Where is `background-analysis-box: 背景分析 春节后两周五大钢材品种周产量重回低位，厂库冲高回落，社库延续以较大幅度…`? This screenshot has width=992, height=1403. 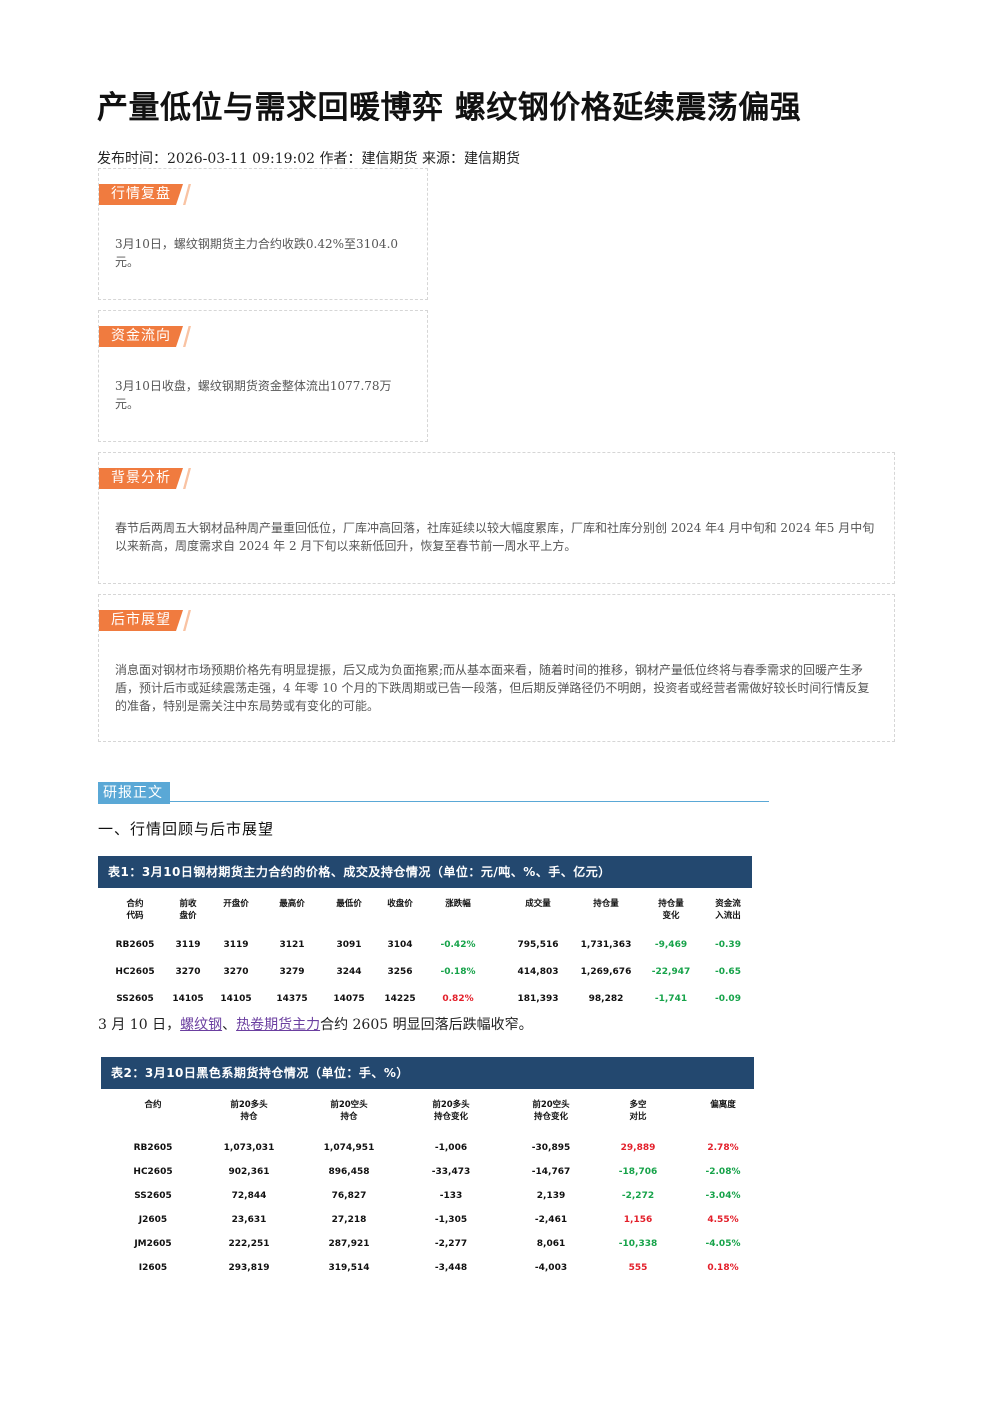 background-analysis-box: 背景分析 春节后两周五大钢材品种周产量重回低位，厂库冲高回落，社库延续以较大幅度… is located at coordinates (496, 518).